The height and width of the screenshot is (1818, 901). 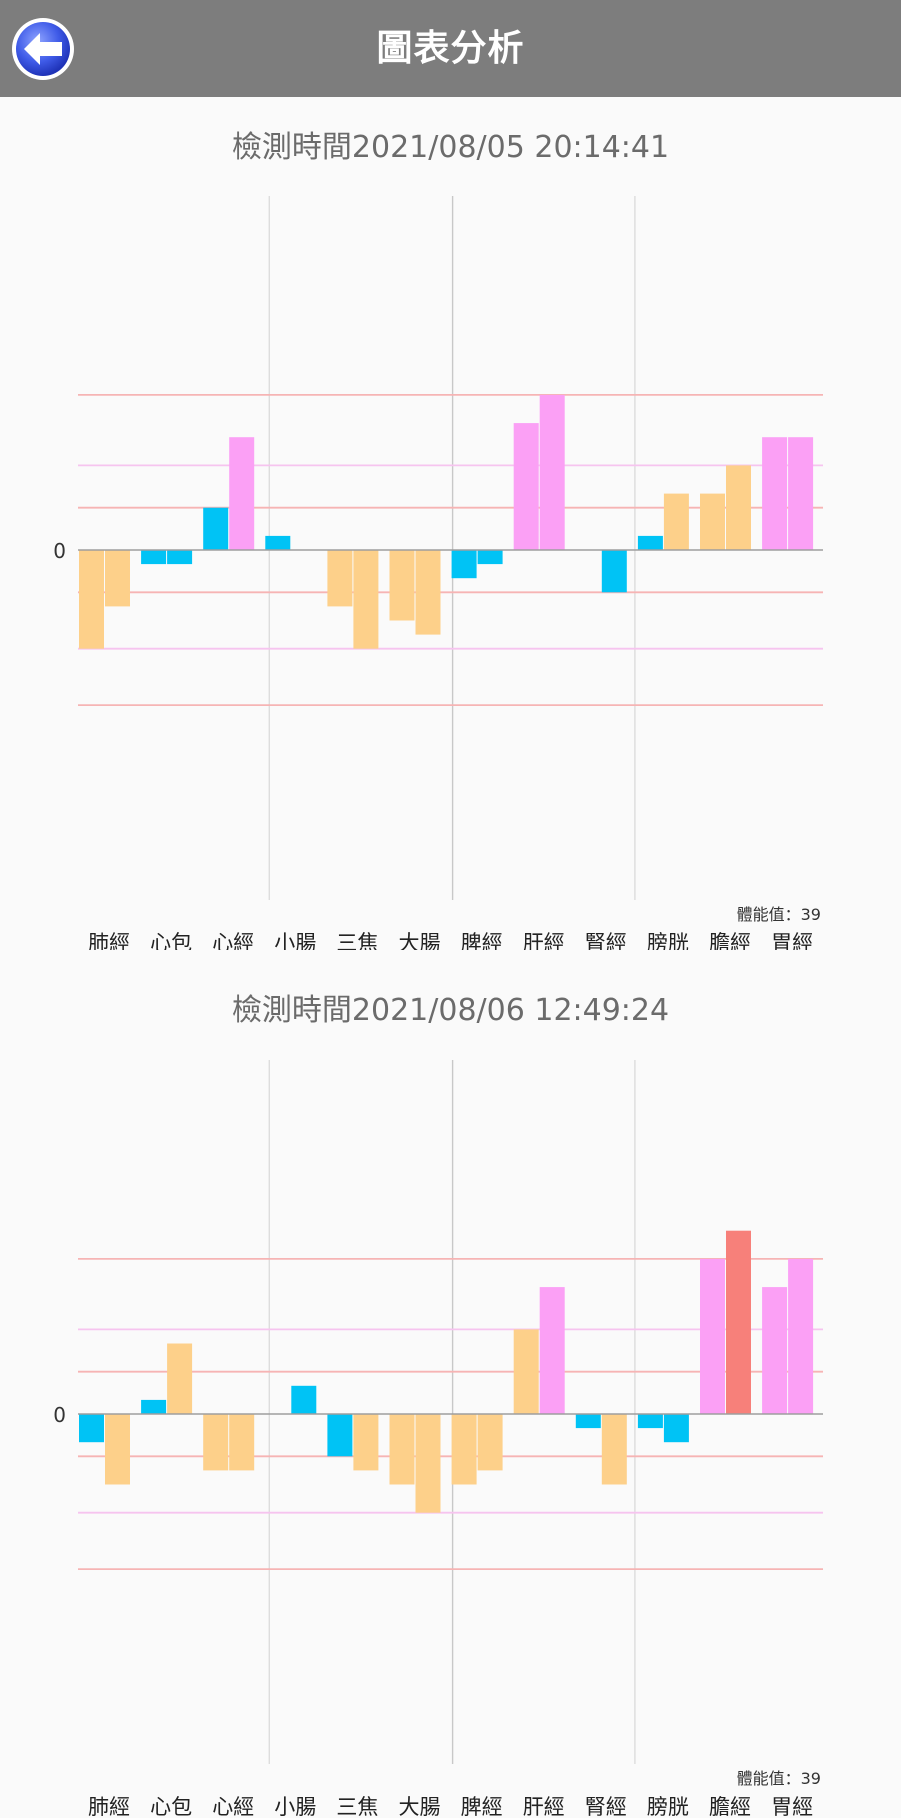 I want to click on back-arrow-icon, so click(x=43, y=49).